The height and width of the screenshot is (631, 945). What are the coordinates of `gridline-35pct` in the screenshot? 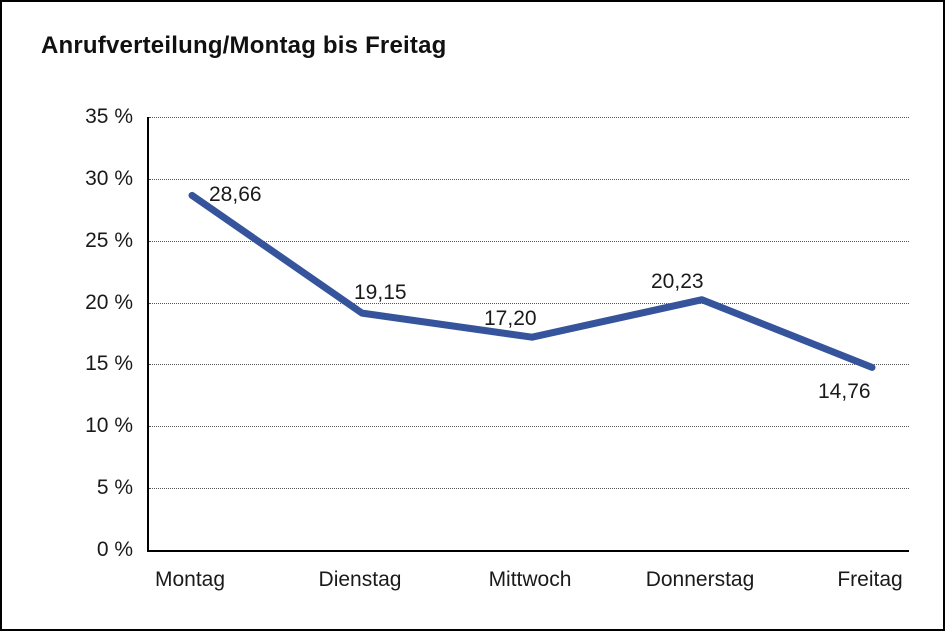 It's located at (529, 117).